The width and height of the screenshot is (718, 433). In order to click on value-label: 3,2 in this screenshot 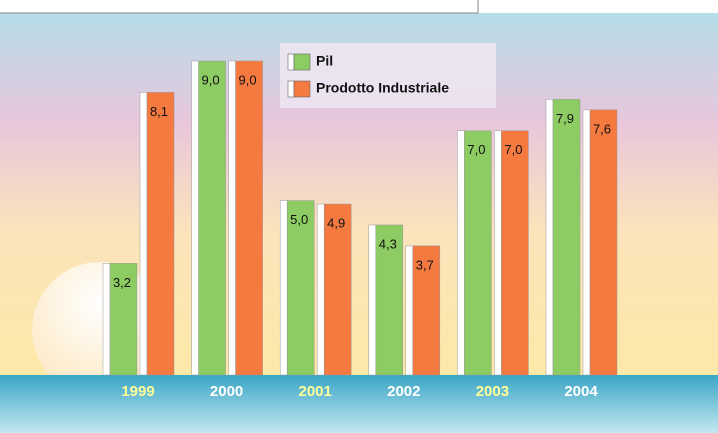, I will do `click(122, 282)`.